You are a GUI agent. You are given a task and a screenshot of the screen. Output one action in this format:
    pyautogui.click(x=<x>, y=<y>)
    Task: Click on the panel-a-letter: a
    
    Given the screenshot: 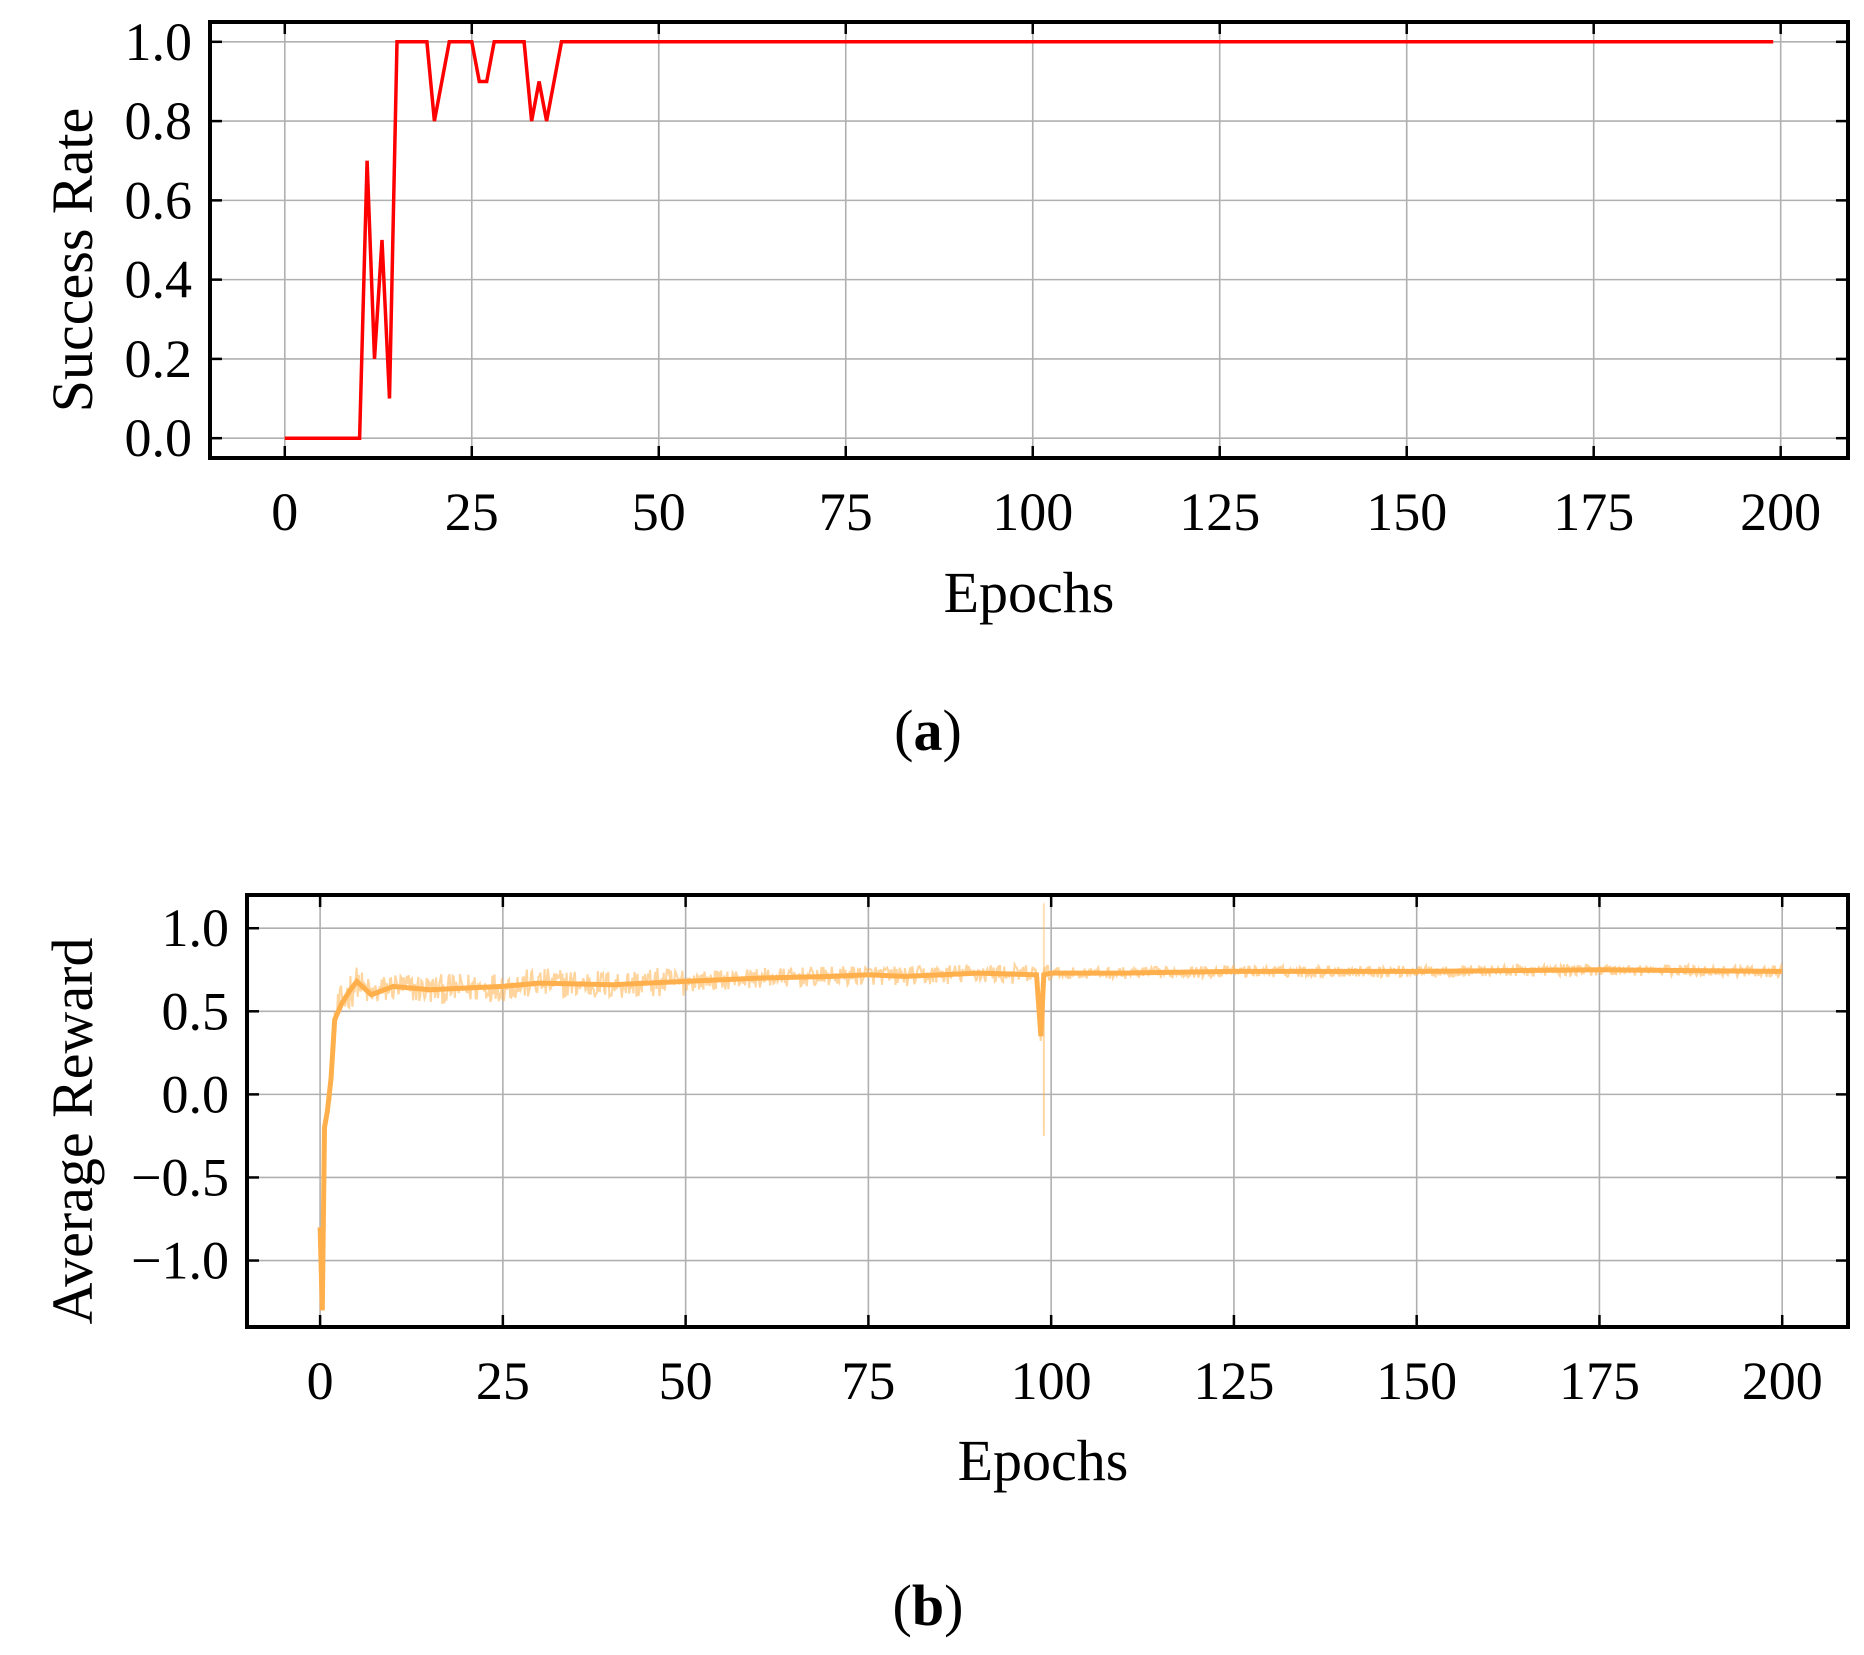 What is the action you would take?
    pyautogui.click(x=928, y=730)
    